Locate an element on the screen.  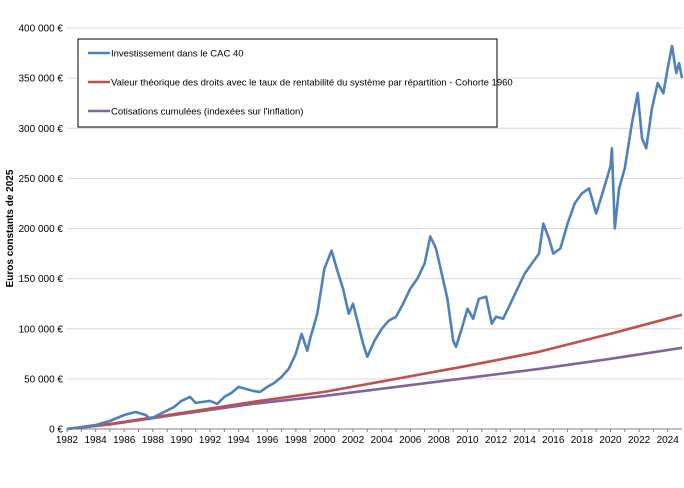
x-tick-label: 2022 is located at coordinates (639, 440).